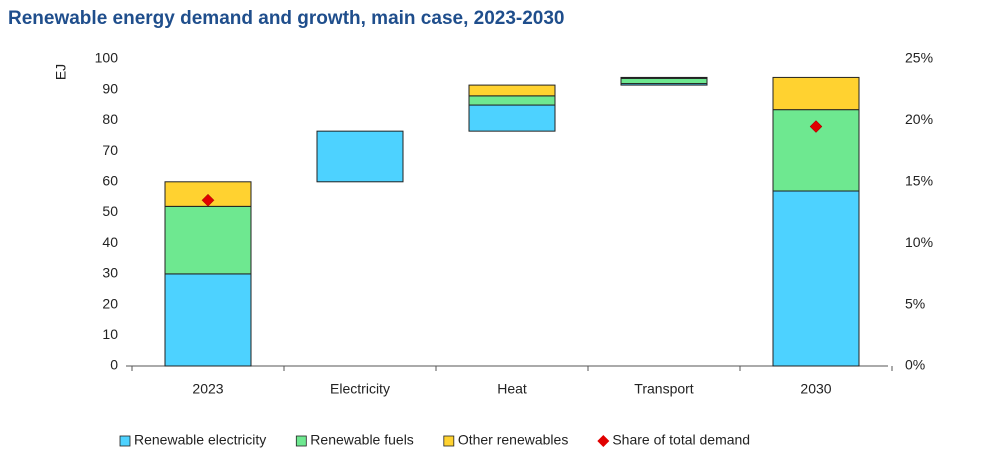  Describe the element at coordinates (110, 334) in the screenshot. I see `y-tick-label: 10` at that location.